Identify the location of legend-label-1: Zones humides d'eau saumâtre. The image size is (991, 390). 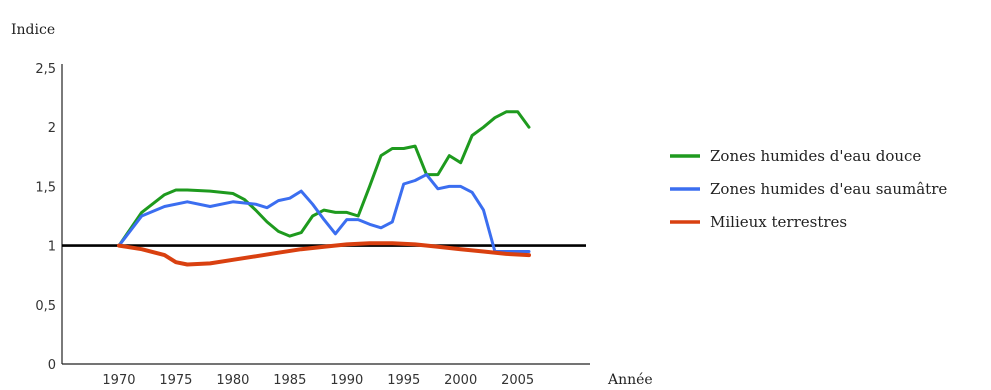
(828, 189).